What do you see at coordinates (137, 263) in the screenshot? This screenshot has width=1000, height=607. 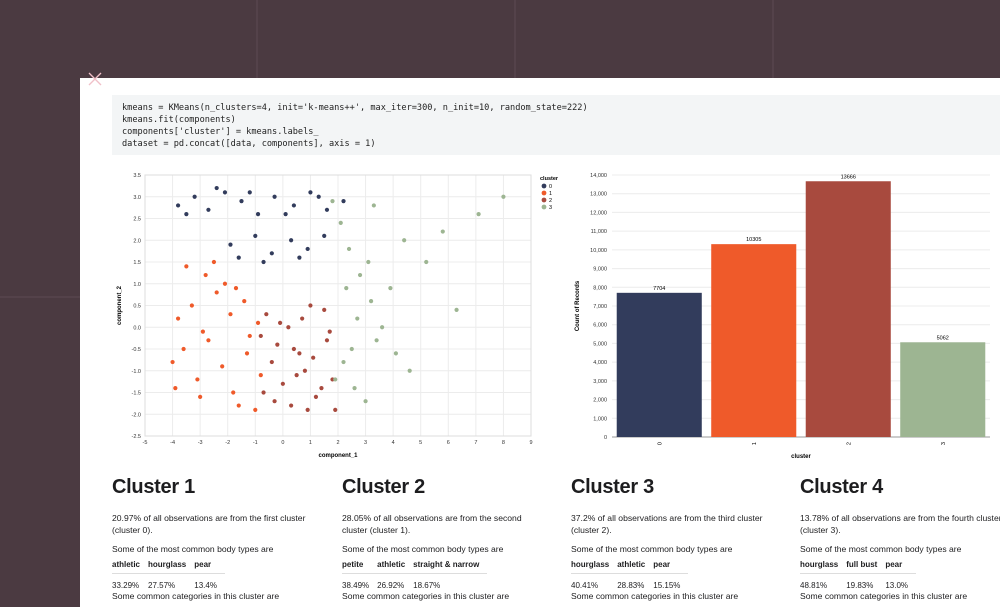 I see `y-tick-label: 1.5` at bounding box center [137, 263].